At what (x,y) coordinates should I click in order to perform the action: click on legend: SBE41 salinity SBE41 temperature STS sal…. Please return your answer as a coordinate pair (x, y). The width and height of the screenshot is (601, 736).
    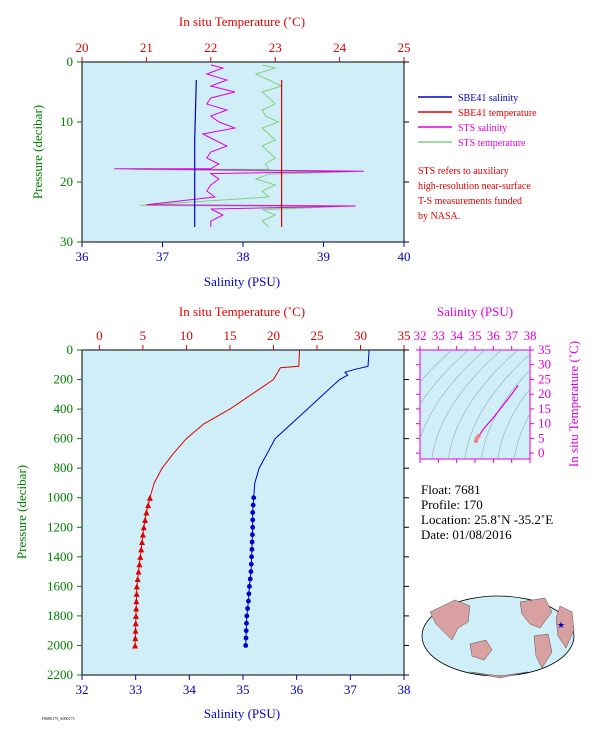
    Looking at the image, I should click on (477, 121).